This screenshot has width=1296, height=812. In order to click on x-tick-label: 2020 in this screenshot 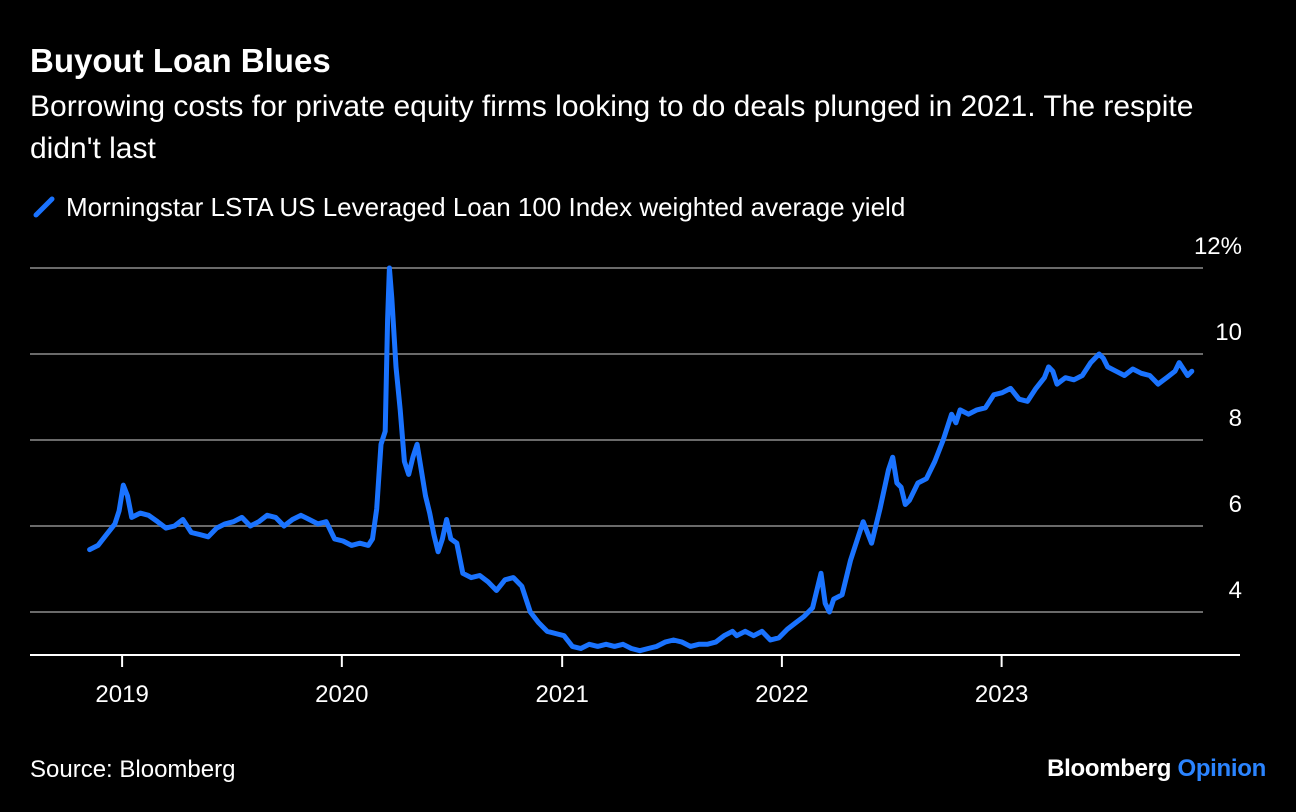, I will do `click(341, 694)`.